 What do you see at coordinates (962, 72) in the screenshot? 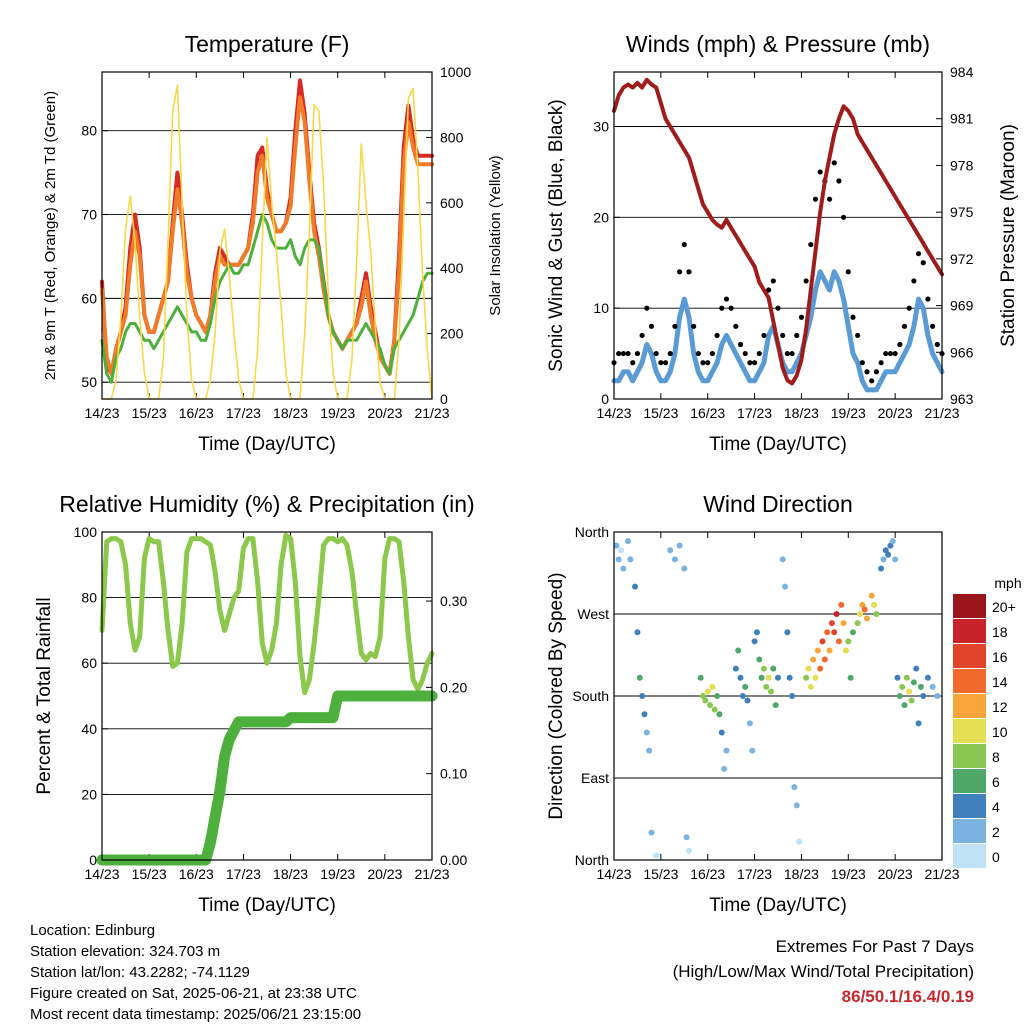
I see `y-right-tick-label: 984` at bounding box center [962, 72].